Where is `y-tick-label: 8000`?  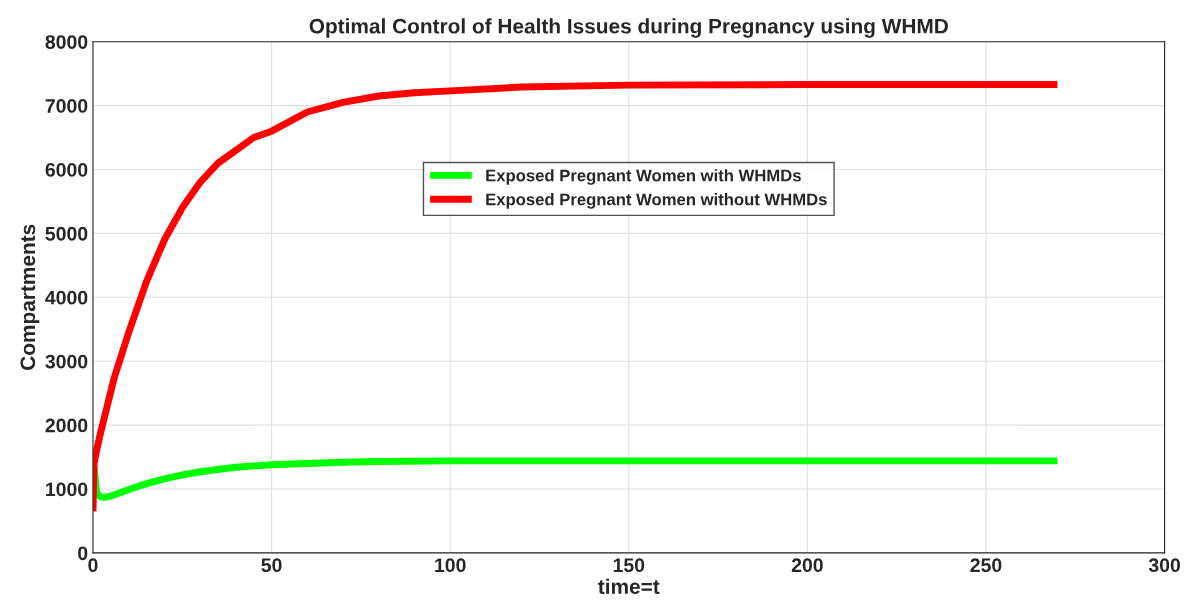
y-tick-label: 8000 is located at coordinates (66, 42).